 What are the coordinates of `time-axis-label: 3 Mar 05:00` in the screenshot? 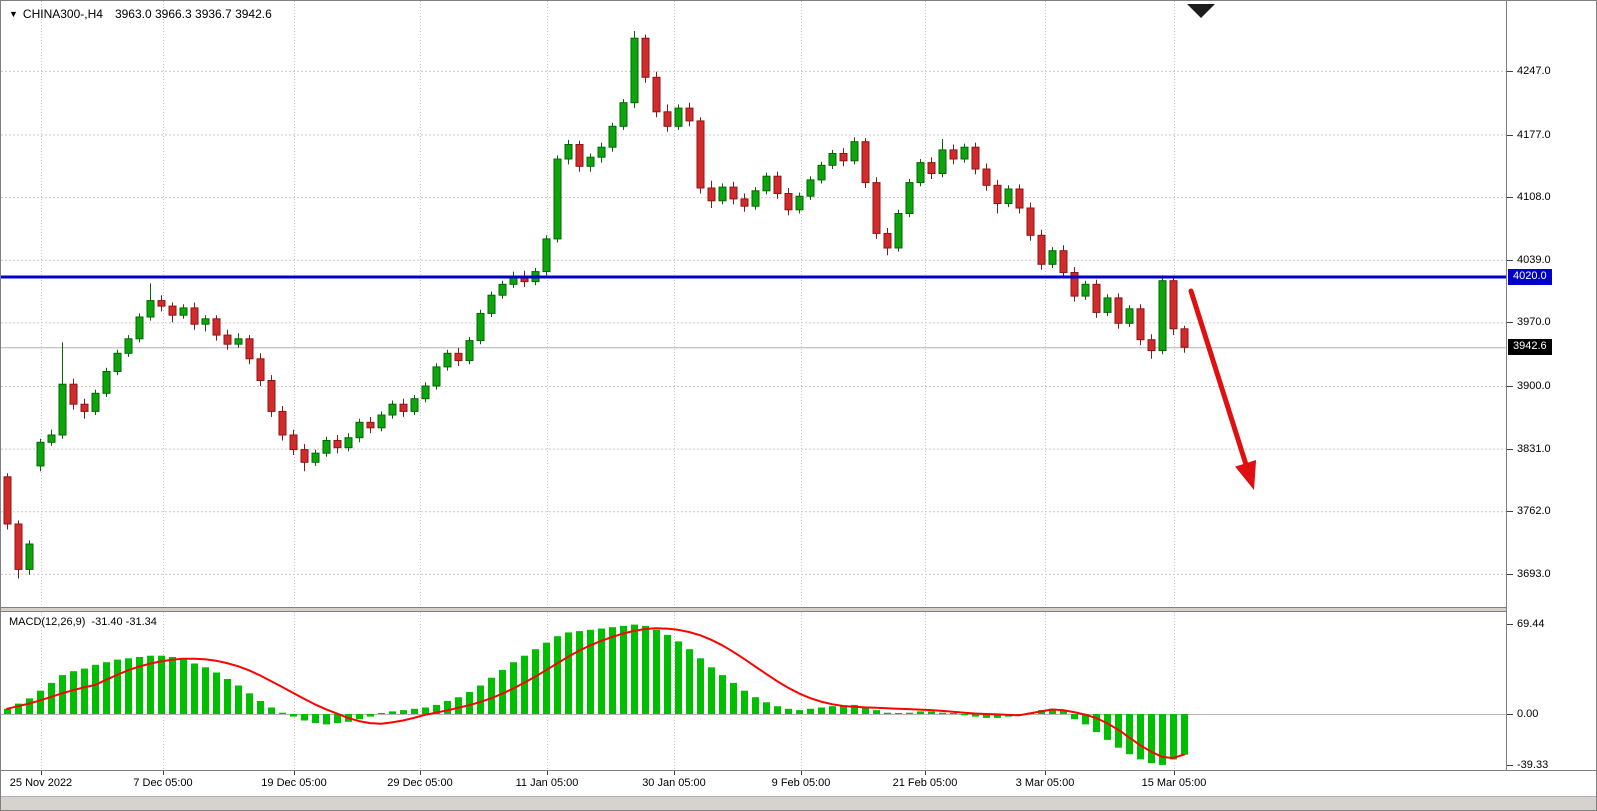 It's located at (1045, 783).